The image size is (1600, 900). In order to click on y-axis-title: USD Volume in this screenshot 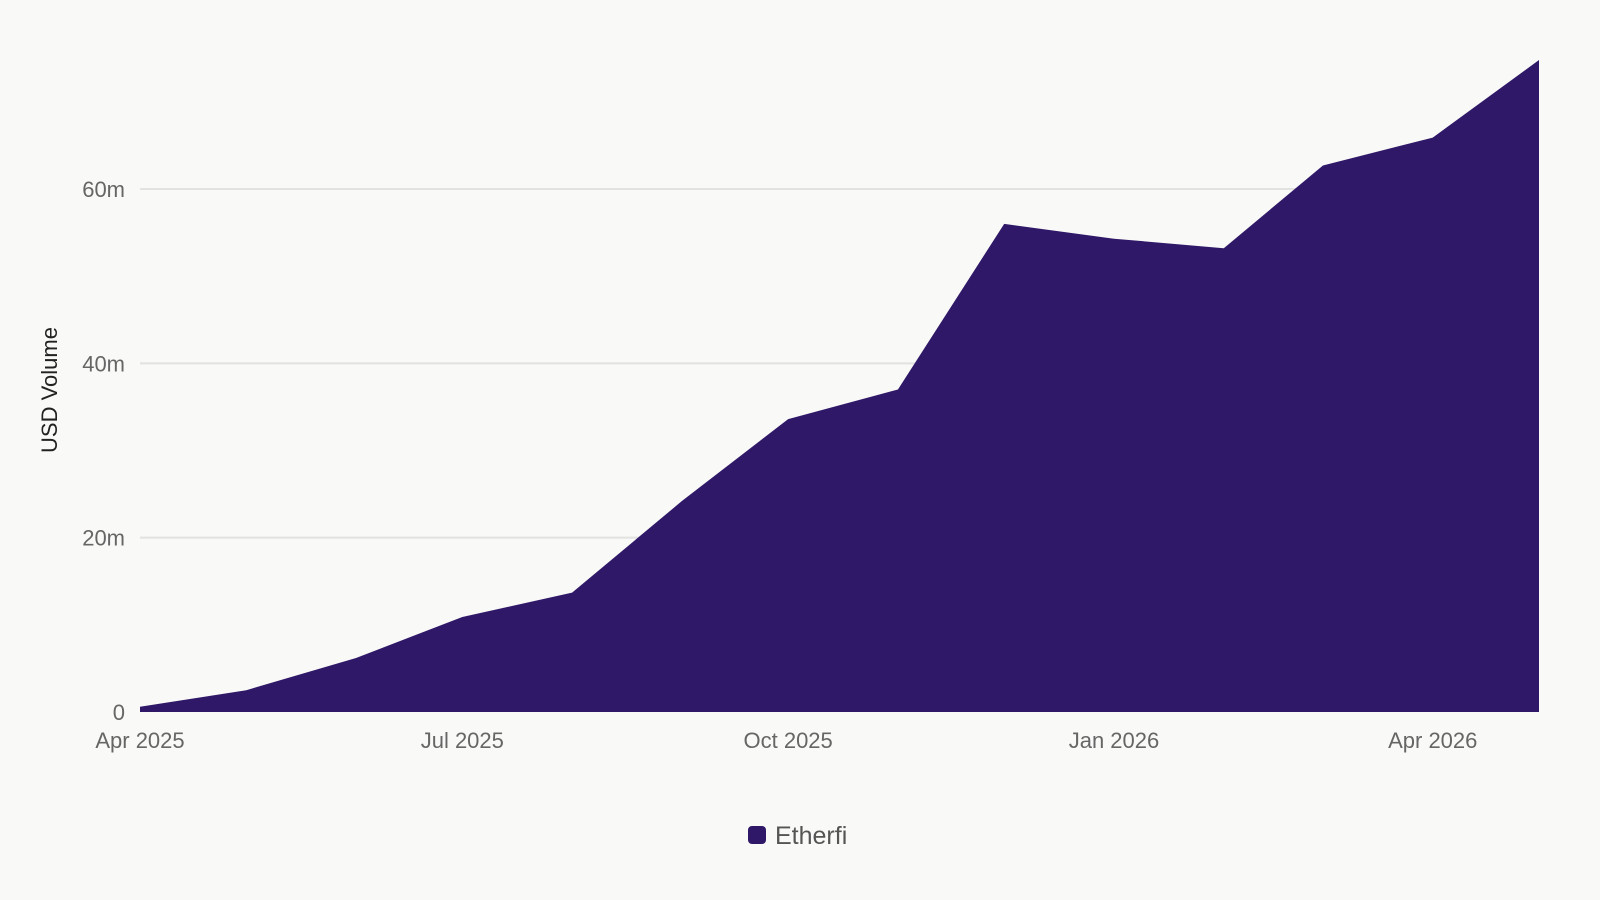, I will do `click(49, 390)`.